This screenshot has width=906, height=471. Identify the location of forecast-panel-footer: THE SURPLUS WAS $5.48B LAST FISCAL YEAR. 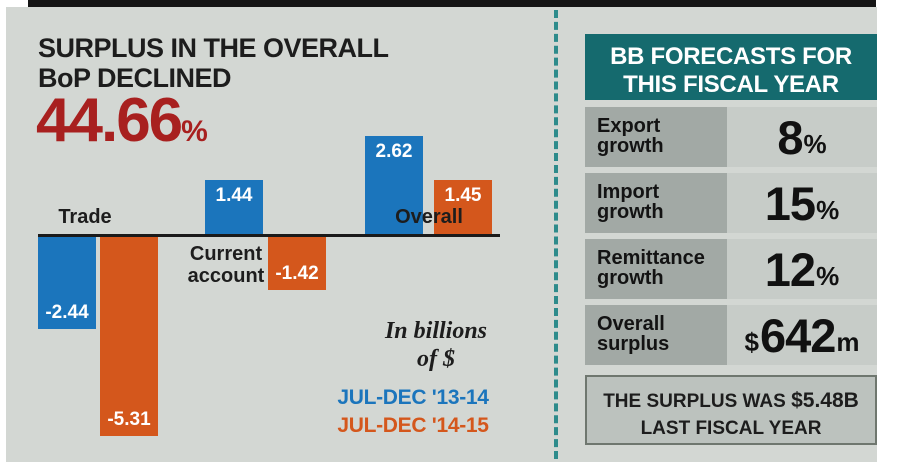
(731, 410).